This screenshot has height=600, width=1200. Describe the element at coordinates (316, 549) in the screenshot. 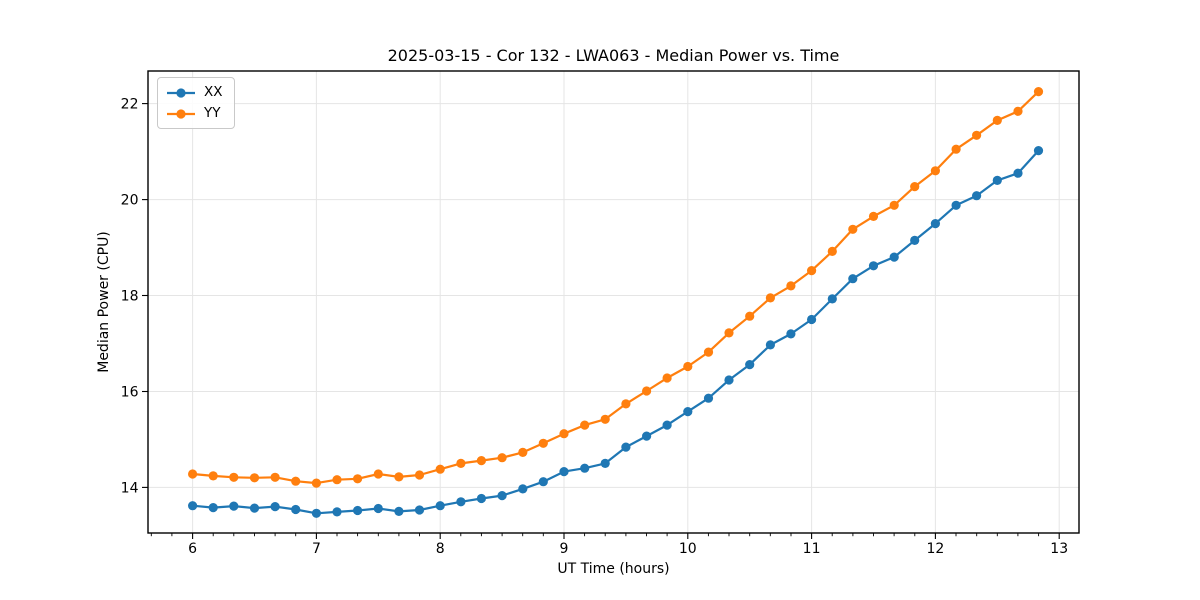

I see `x-tick-label: 7` at that location.